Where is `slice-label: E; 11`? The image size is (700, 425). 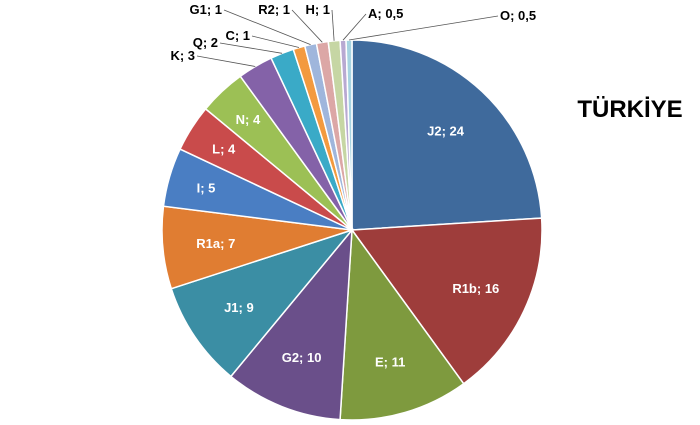 slice-label: E; 11 is located at coordinates (390, 361).